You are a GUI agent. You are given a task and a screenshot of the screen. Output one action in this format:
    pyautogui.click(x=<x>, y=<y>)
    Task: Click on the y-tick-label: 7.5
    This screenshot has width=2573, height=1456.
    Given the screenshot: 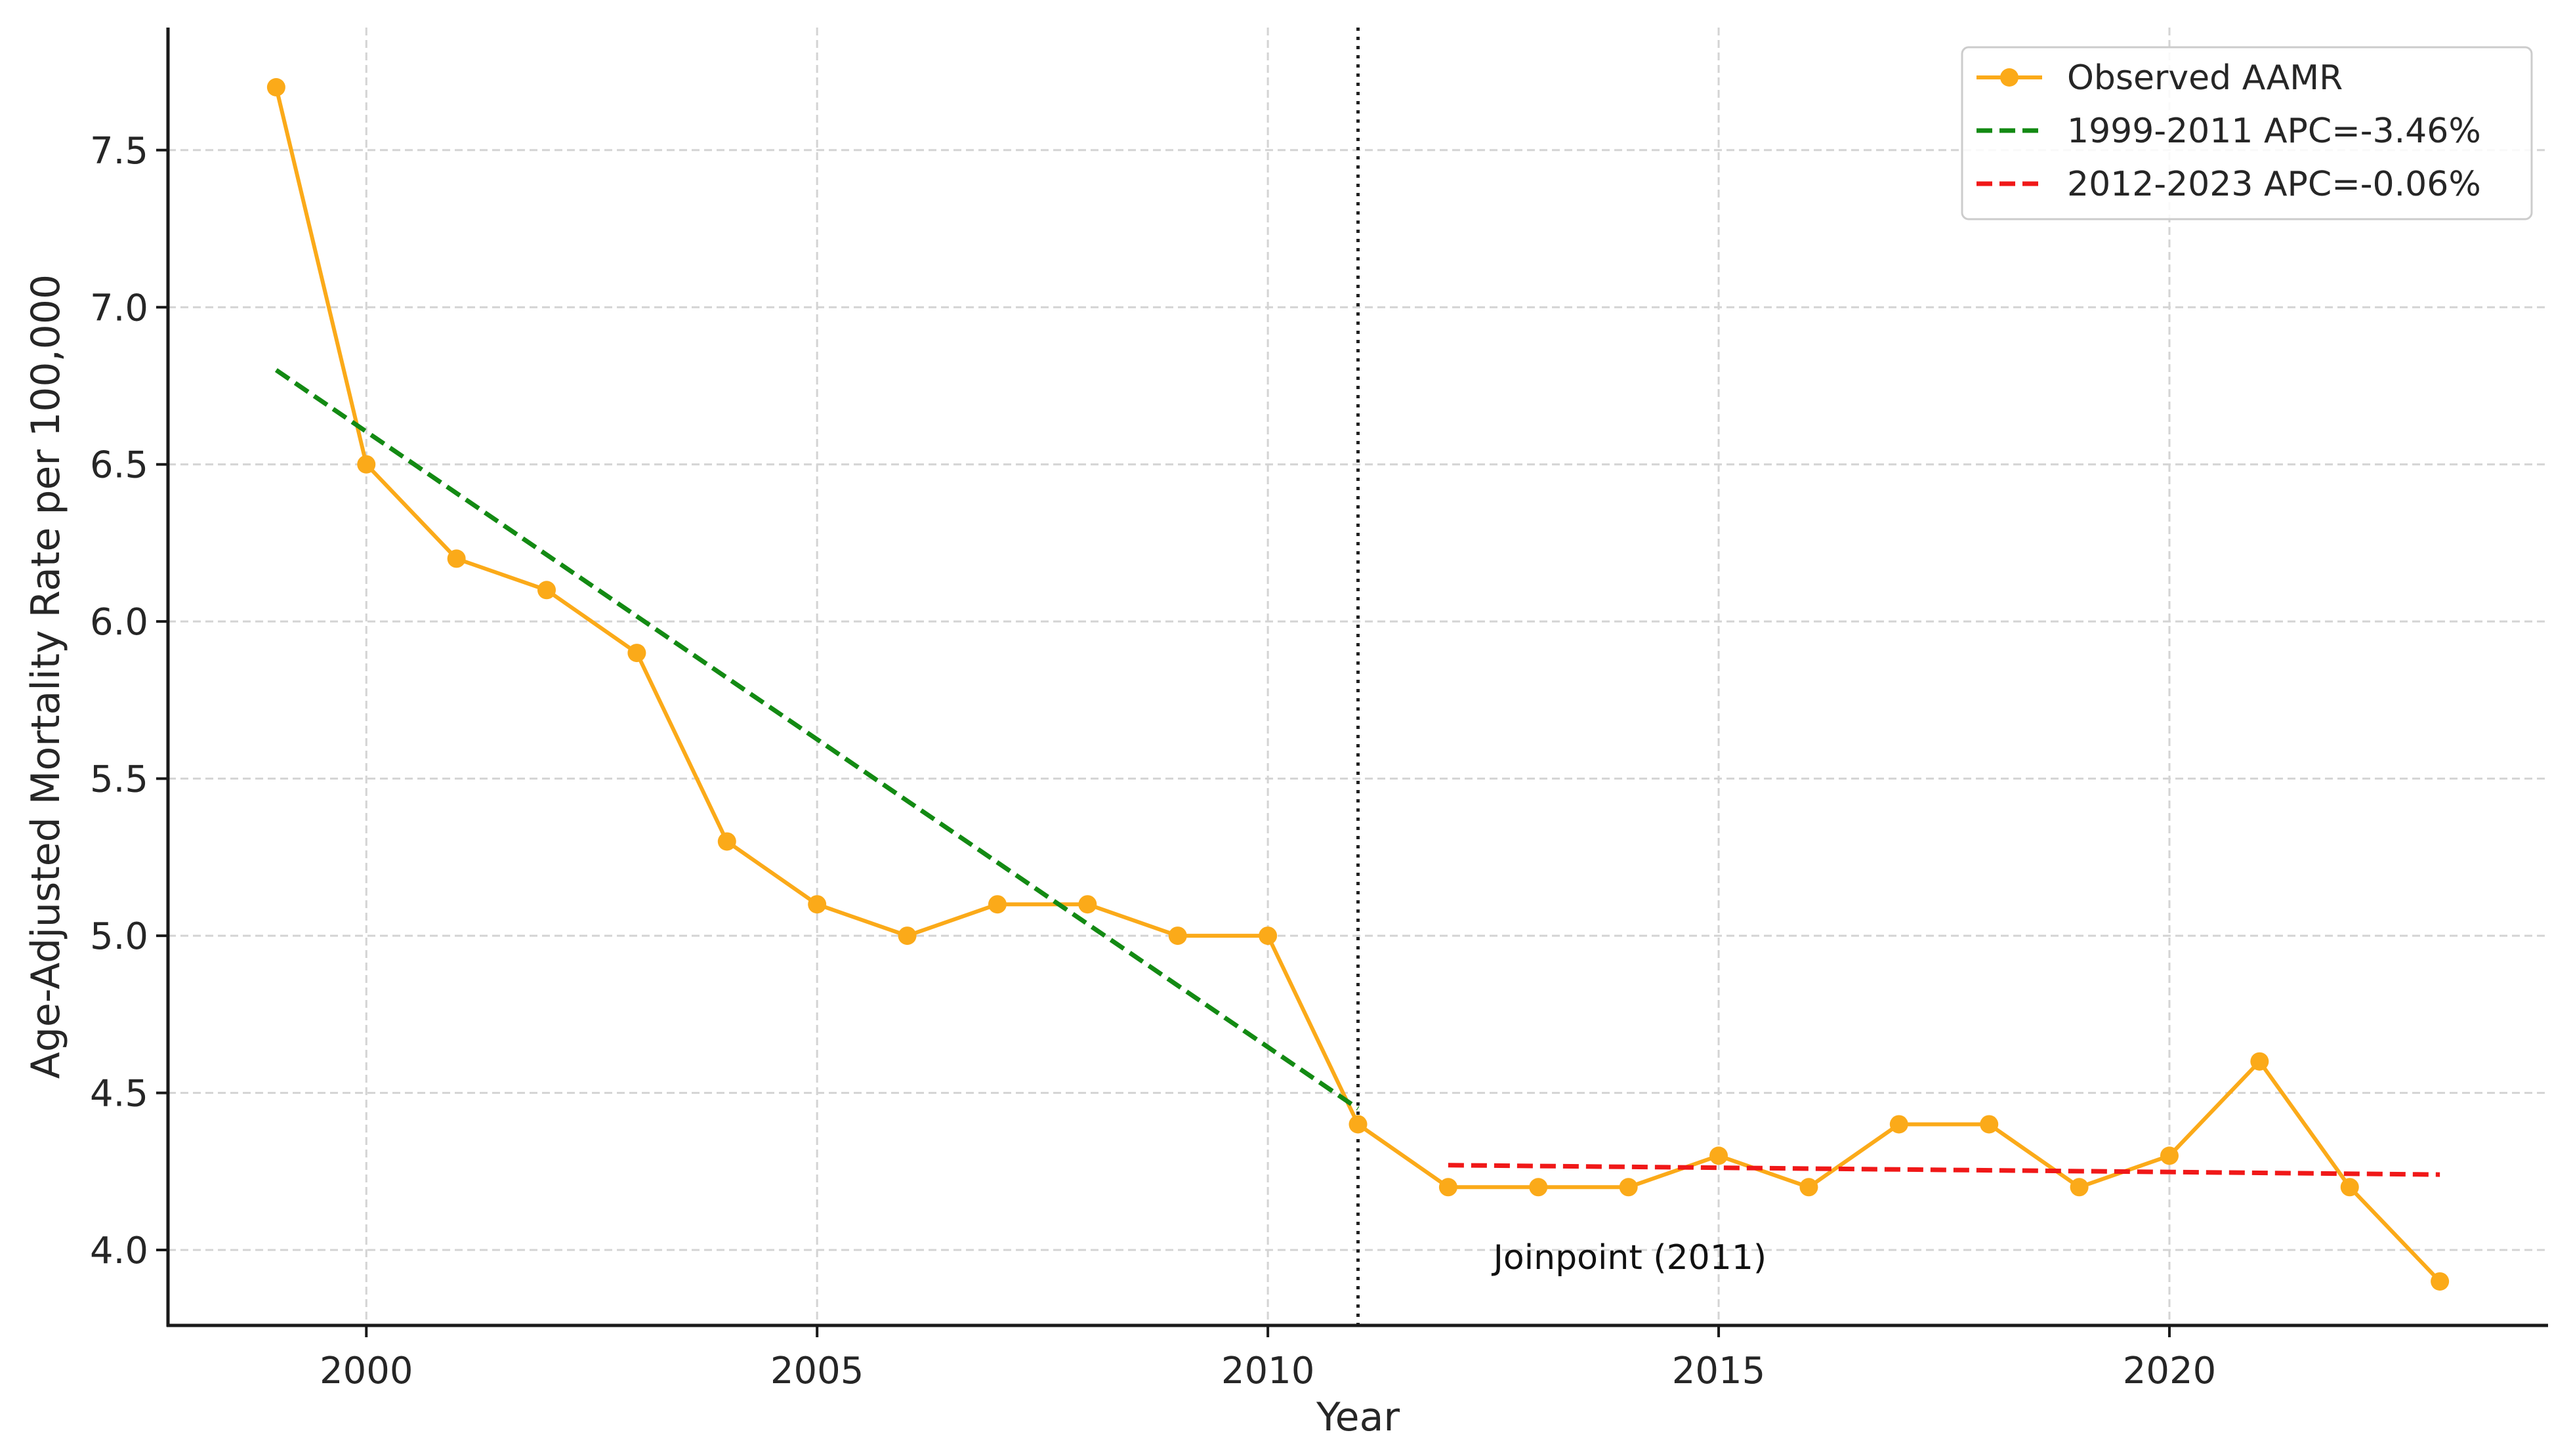 What is the action you would take?
    pyautogui.click(x=119, y=151)
    